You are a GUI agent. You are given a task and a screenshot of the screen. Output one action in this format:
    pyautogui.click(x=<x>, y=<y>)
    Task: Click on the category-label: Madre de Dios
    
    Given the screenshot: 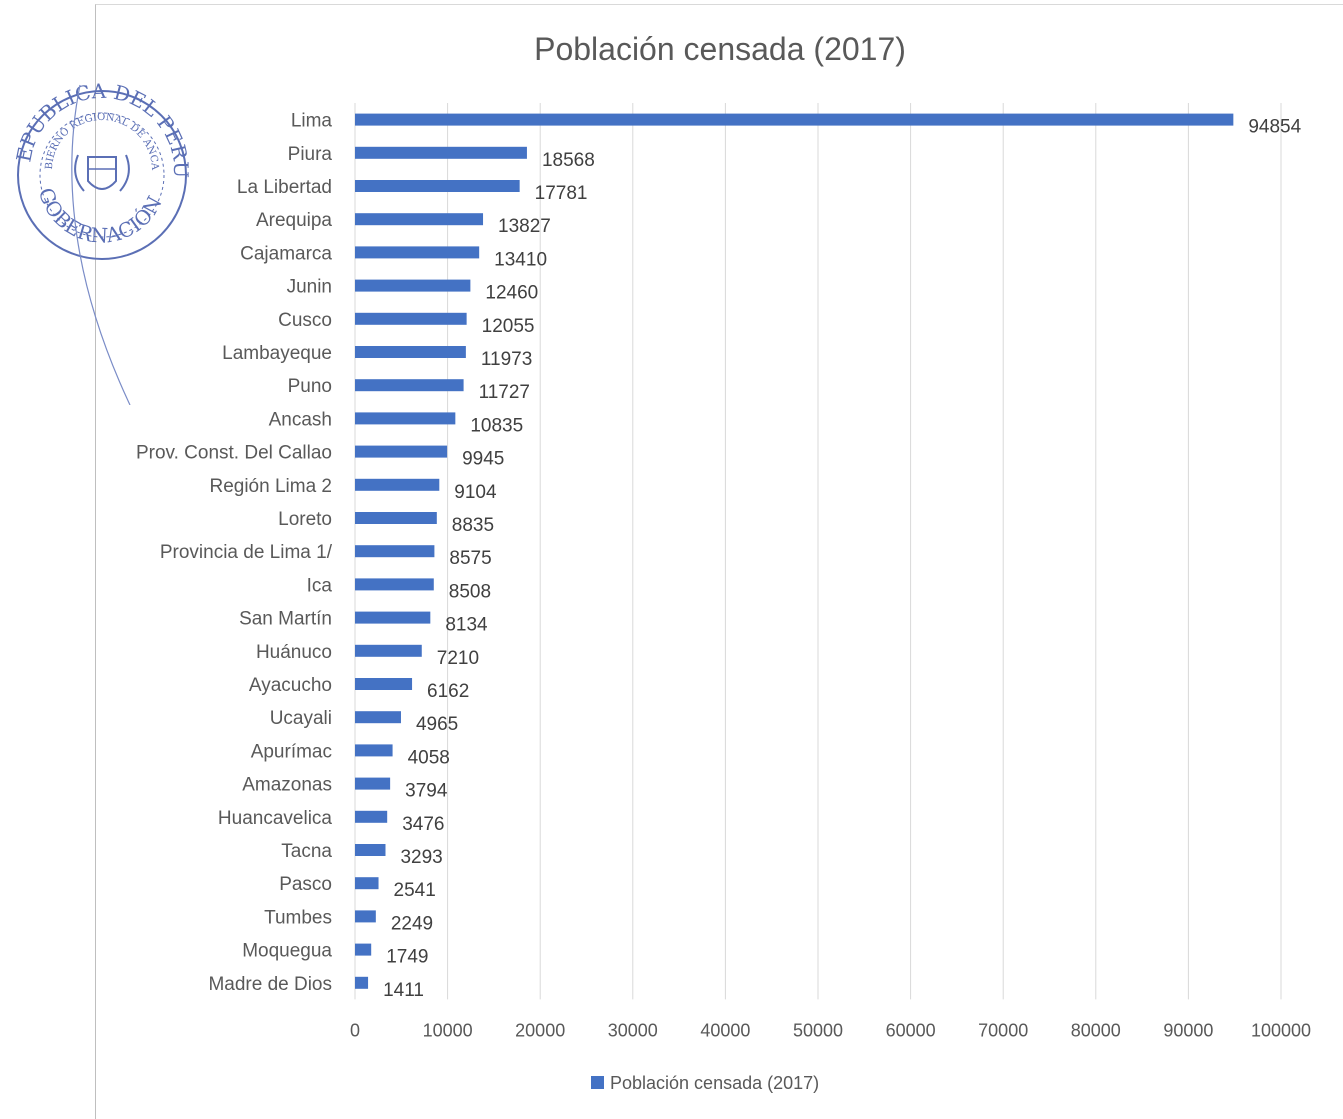 What is the action you would take?
    pyautogui.click(x=270, y=984)
    